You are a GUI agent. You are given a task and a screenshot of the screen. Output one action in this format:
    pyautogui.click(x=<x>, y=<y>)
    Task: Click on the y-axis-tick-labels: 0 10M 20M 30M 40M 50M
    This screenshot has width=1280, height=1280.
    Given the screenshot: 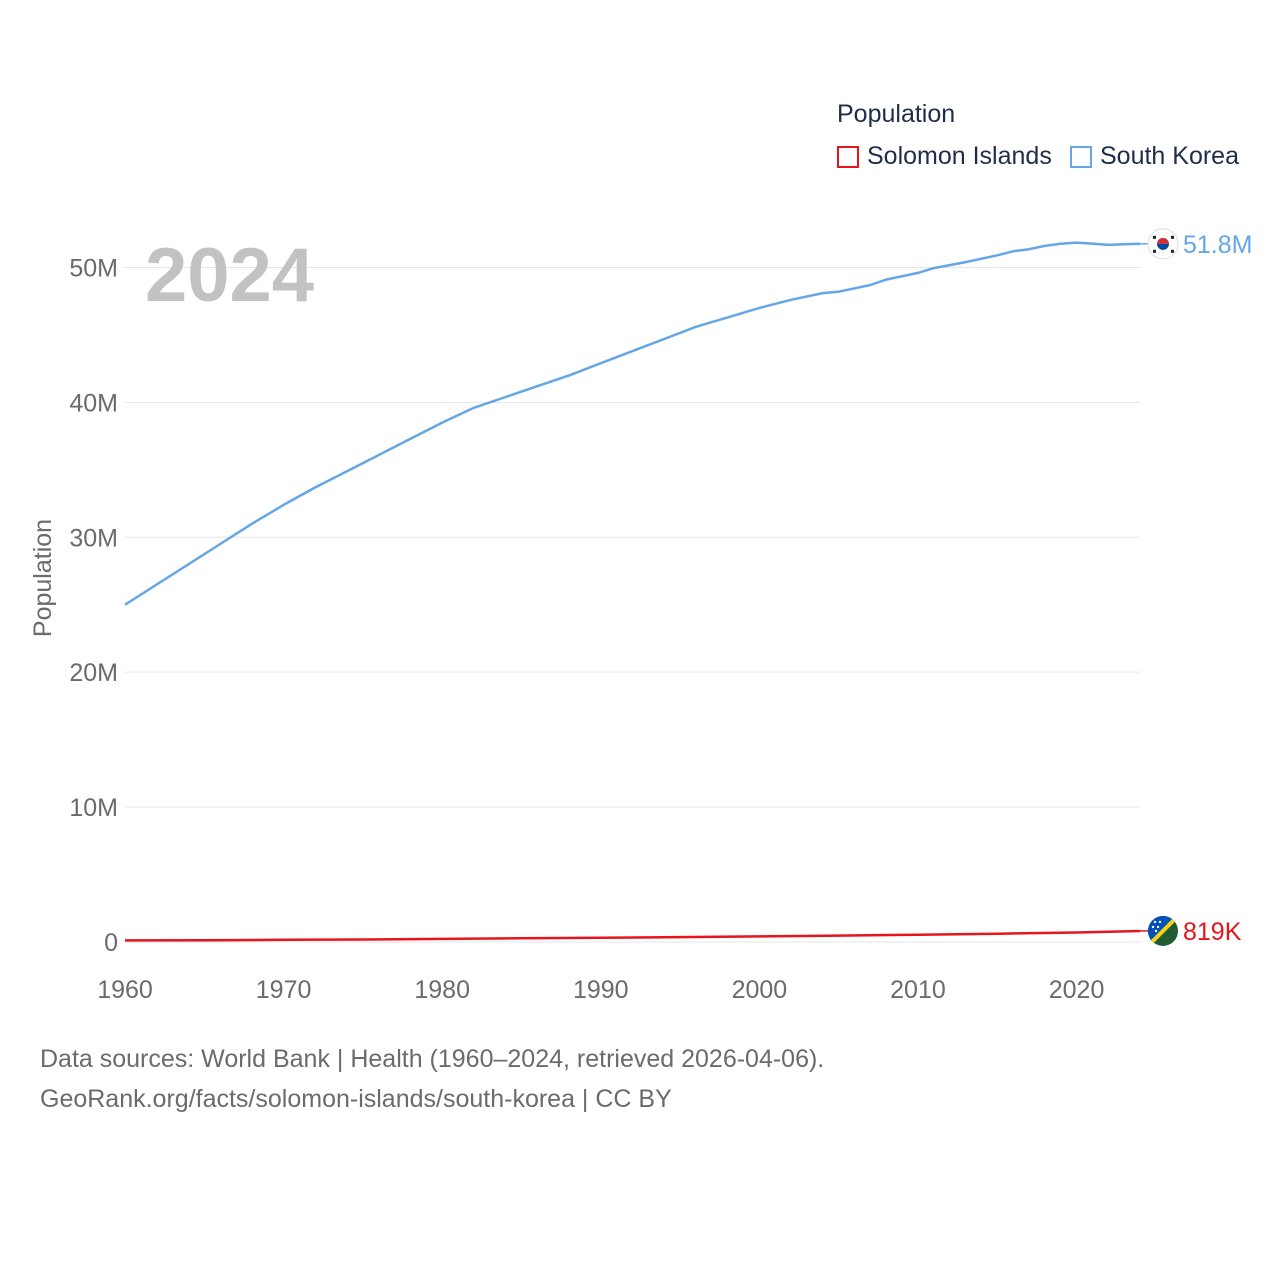 What is the action you would take?
    pyautogui.click(x=93, y=605)
    